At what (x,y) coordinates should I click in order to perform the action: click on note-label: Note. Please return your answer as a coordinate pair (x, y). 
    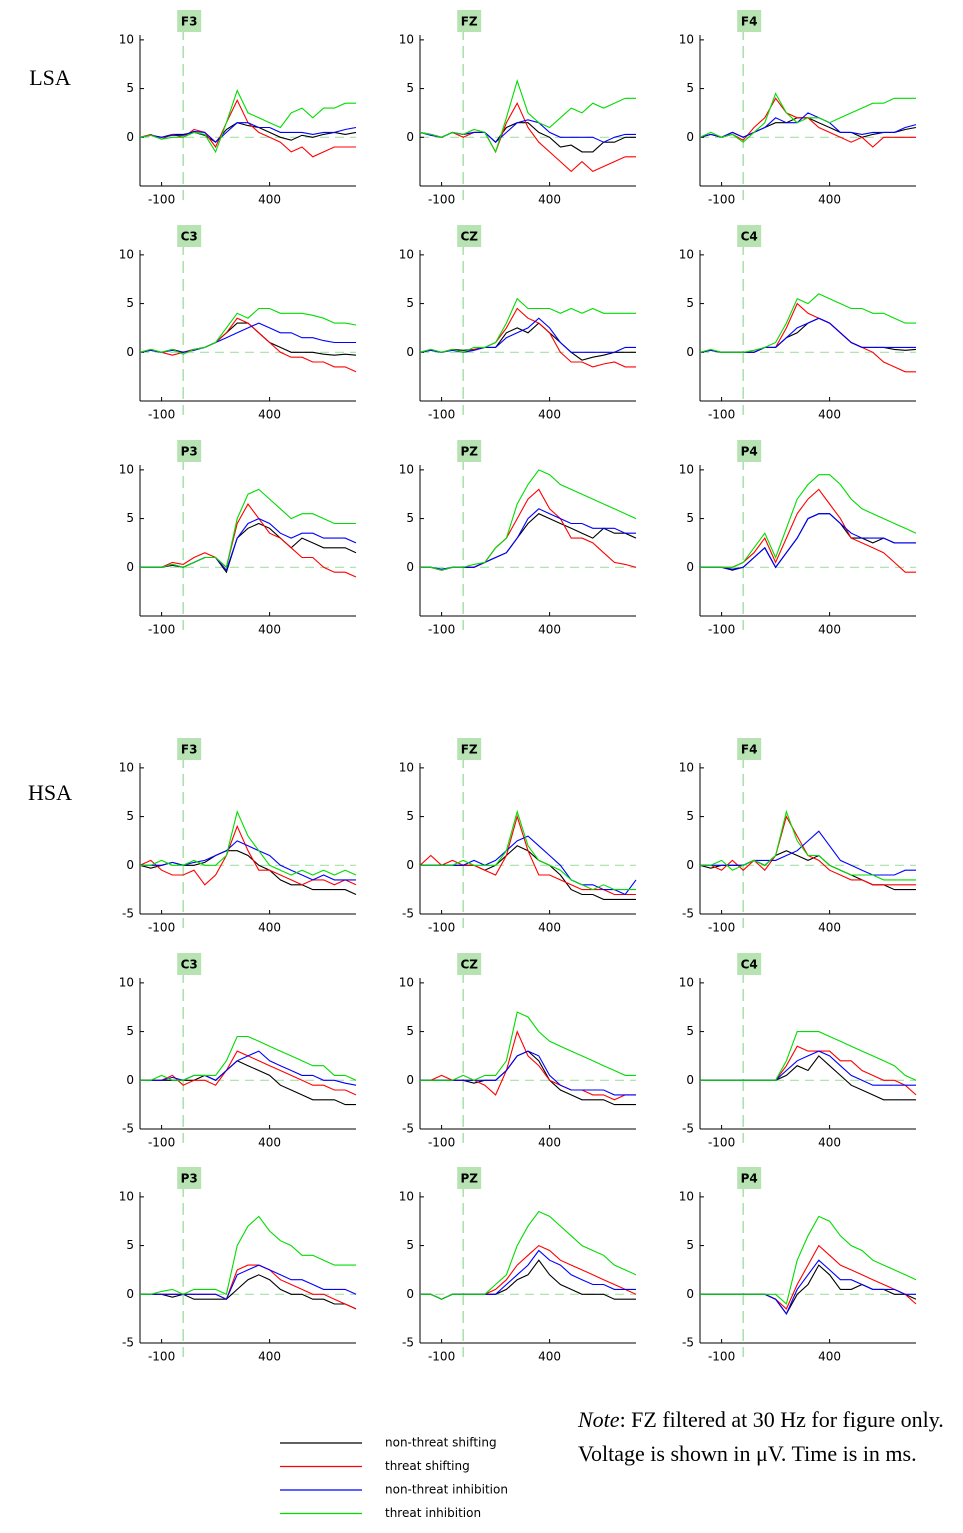
    Looking at the image, I should click on (599, 1419).